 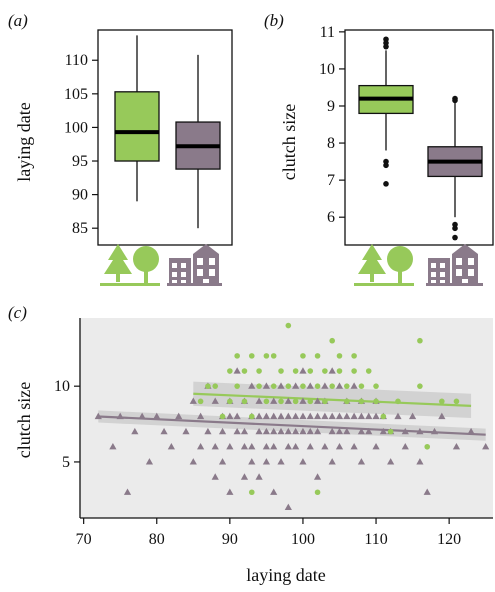 What do you see at coordinates (80, 161) in the screenshot?
I see `panel-a-y-tick-label: 95` at bounding box center [80, 161].